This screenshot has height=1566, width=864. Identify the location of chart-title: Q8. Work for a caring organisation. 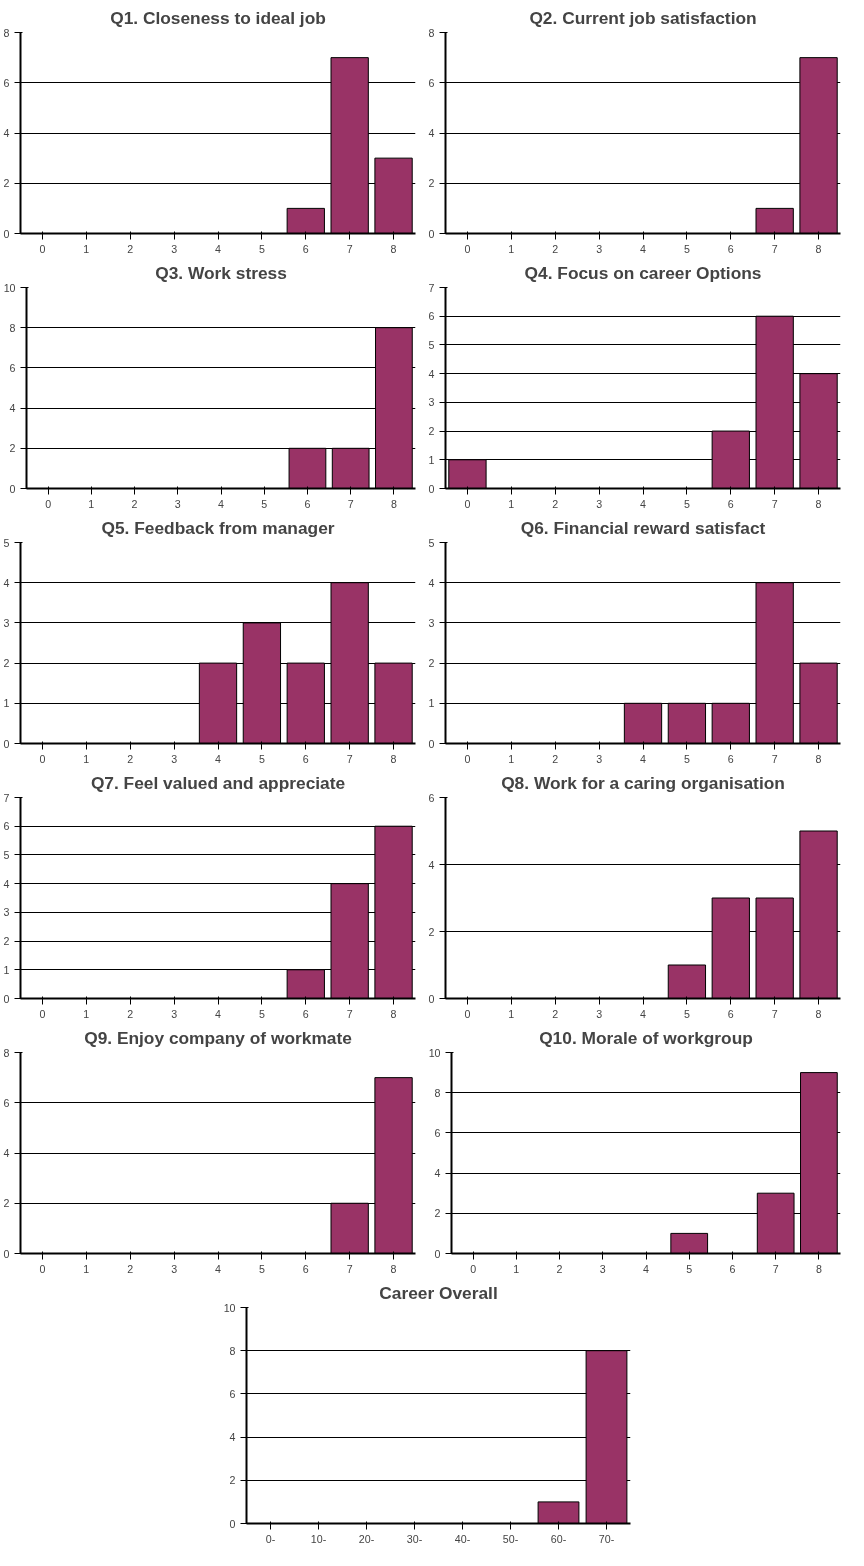
(643, 782).